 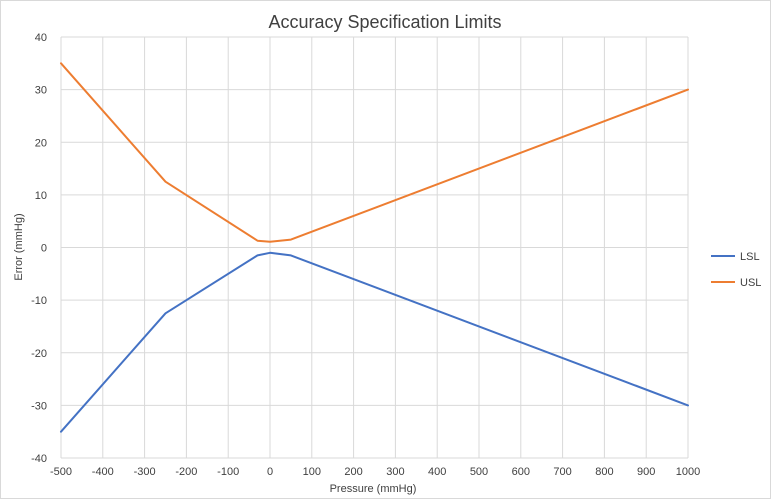 What do you see at coordinates (604, 472) in the screenshot?
I see `x-tick-label: 800` at bounding box center [604, 472].